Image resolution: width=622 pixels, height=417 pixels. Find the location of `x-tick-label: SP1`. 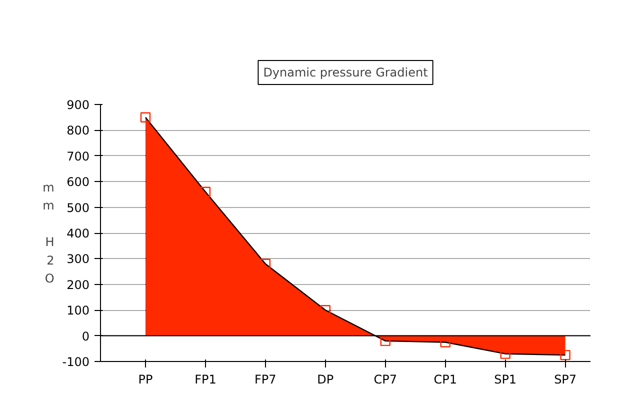

x-tick-label: SP1 is located at coordinates (505, 379).